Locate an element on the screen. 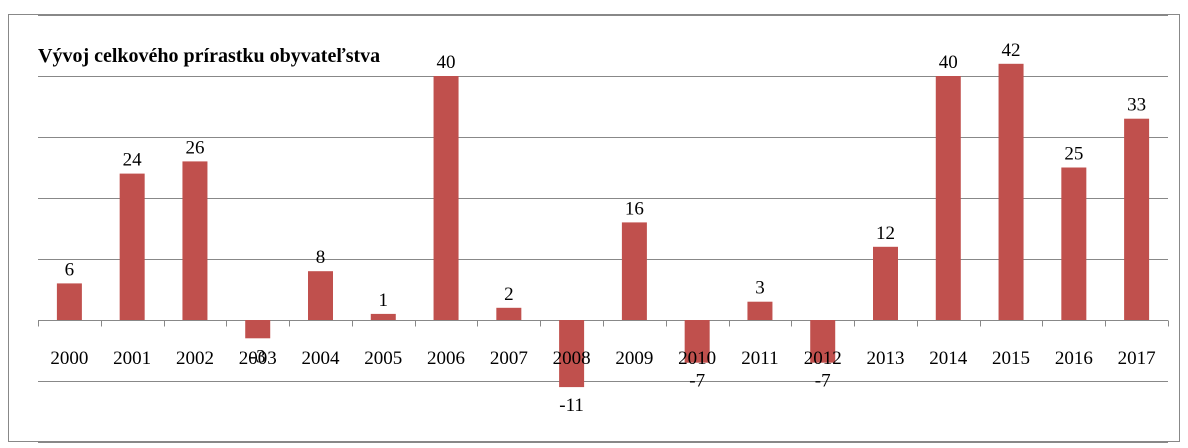  x-tick-label: 2007 is located at coordinates (509, 358).